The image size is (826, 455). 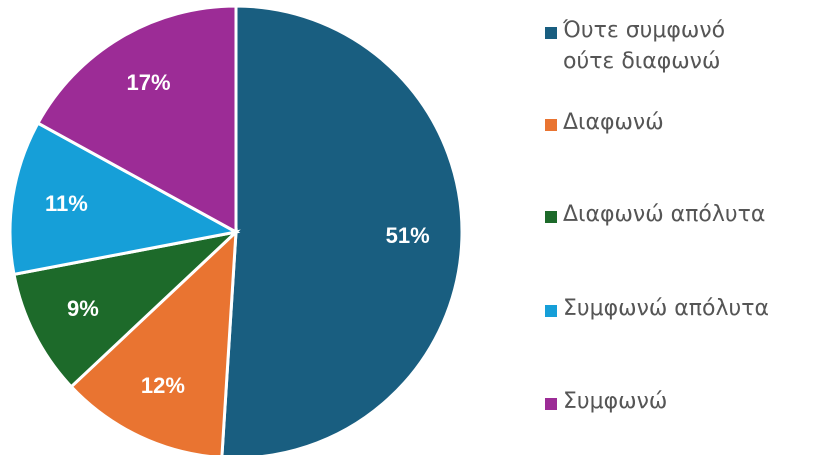 What do you see at coordinates (149, 82) in the screenshot?
I see `data-label: 17%` at bounding box center [149, 82].